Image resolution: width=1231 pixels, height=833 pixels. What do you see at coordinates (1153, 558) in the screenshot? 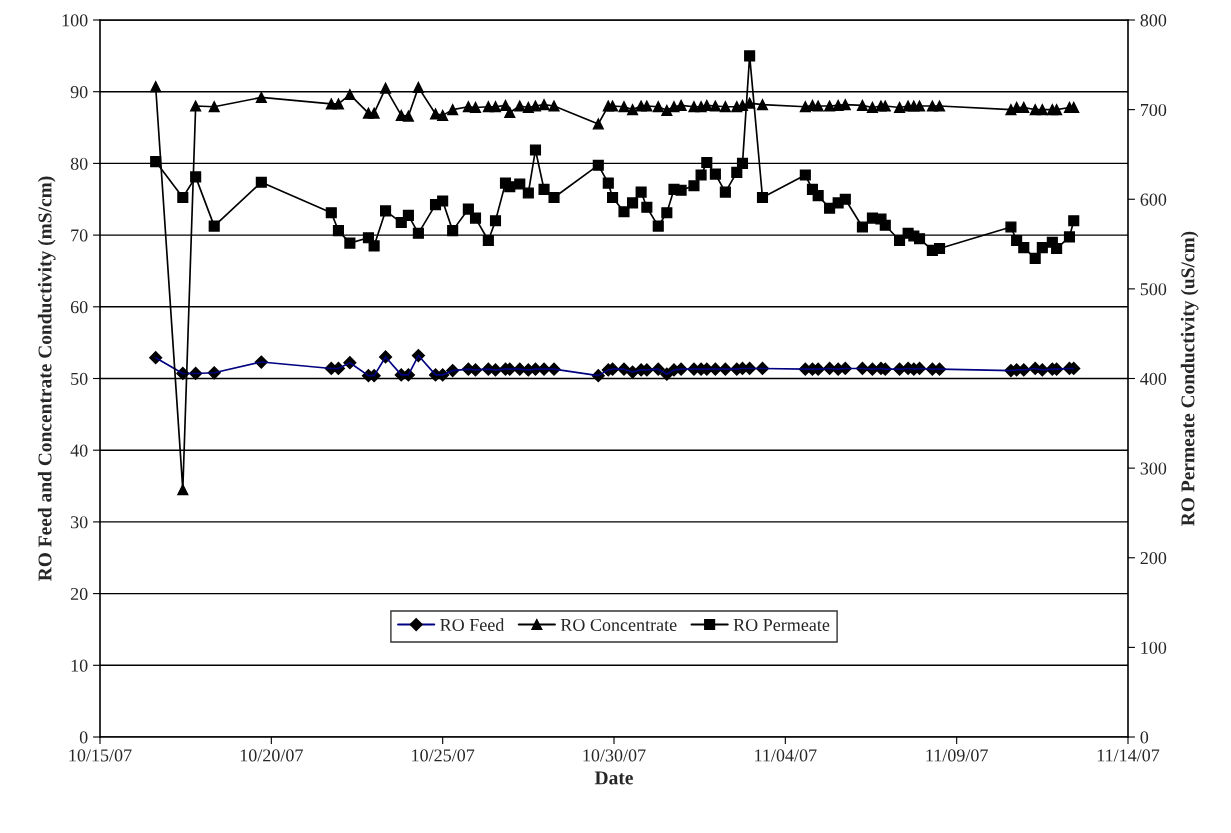
I see `y2-tick-label: 200` at bounding box center [1153, 558].